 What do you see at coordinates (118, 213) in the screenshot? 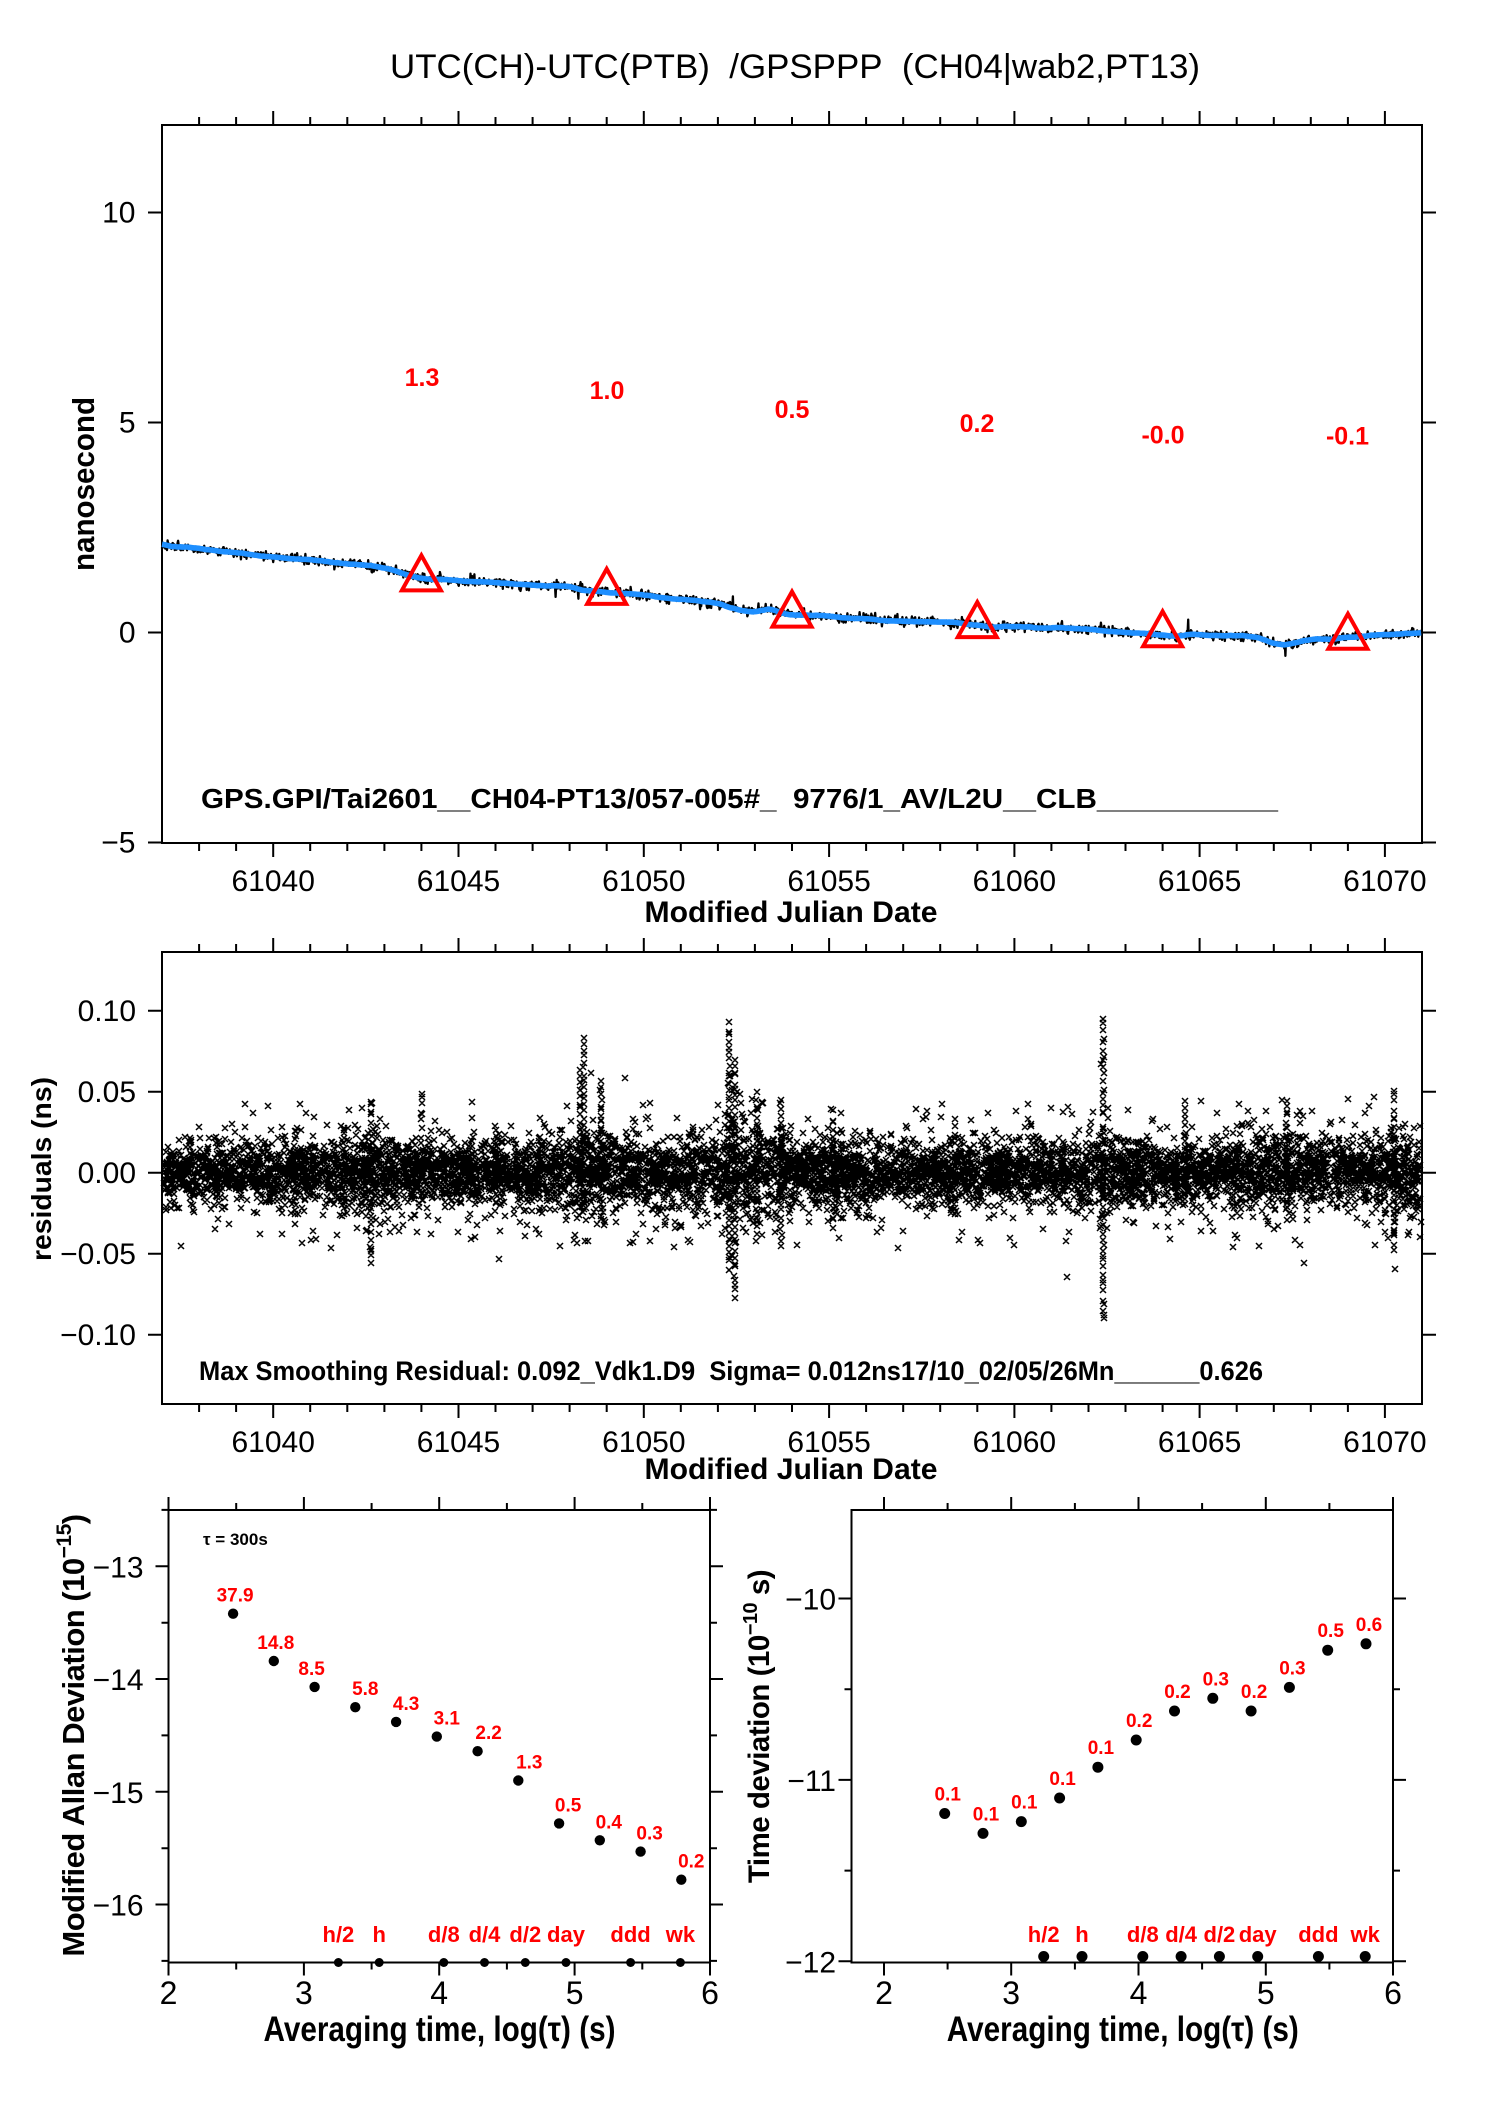
I see `svg-text: 10` at bounding box center [118, 213].